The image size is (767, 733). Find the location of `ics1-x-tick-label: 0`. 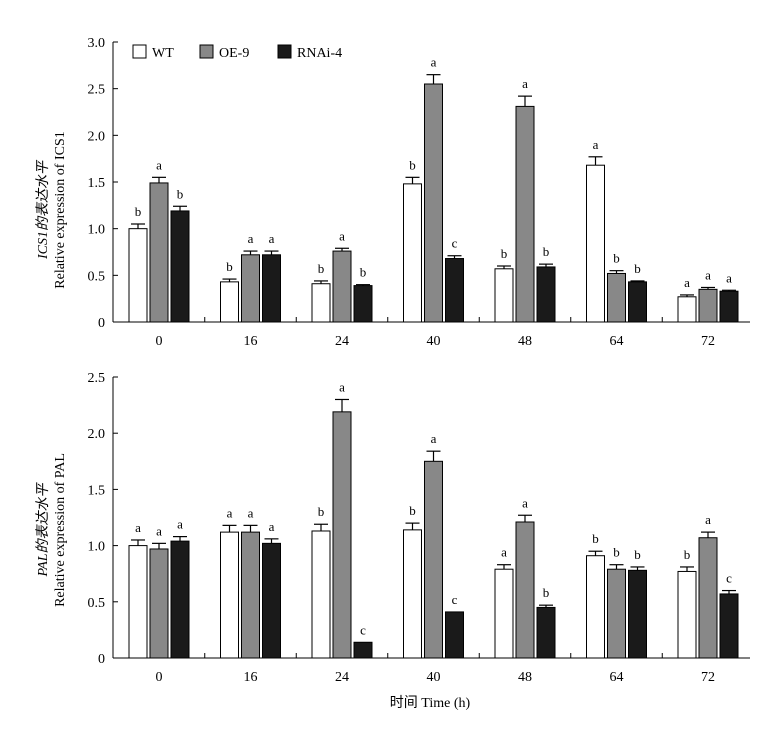

ics1-x-tick-label: 0 is located at coordinates (159, 341).